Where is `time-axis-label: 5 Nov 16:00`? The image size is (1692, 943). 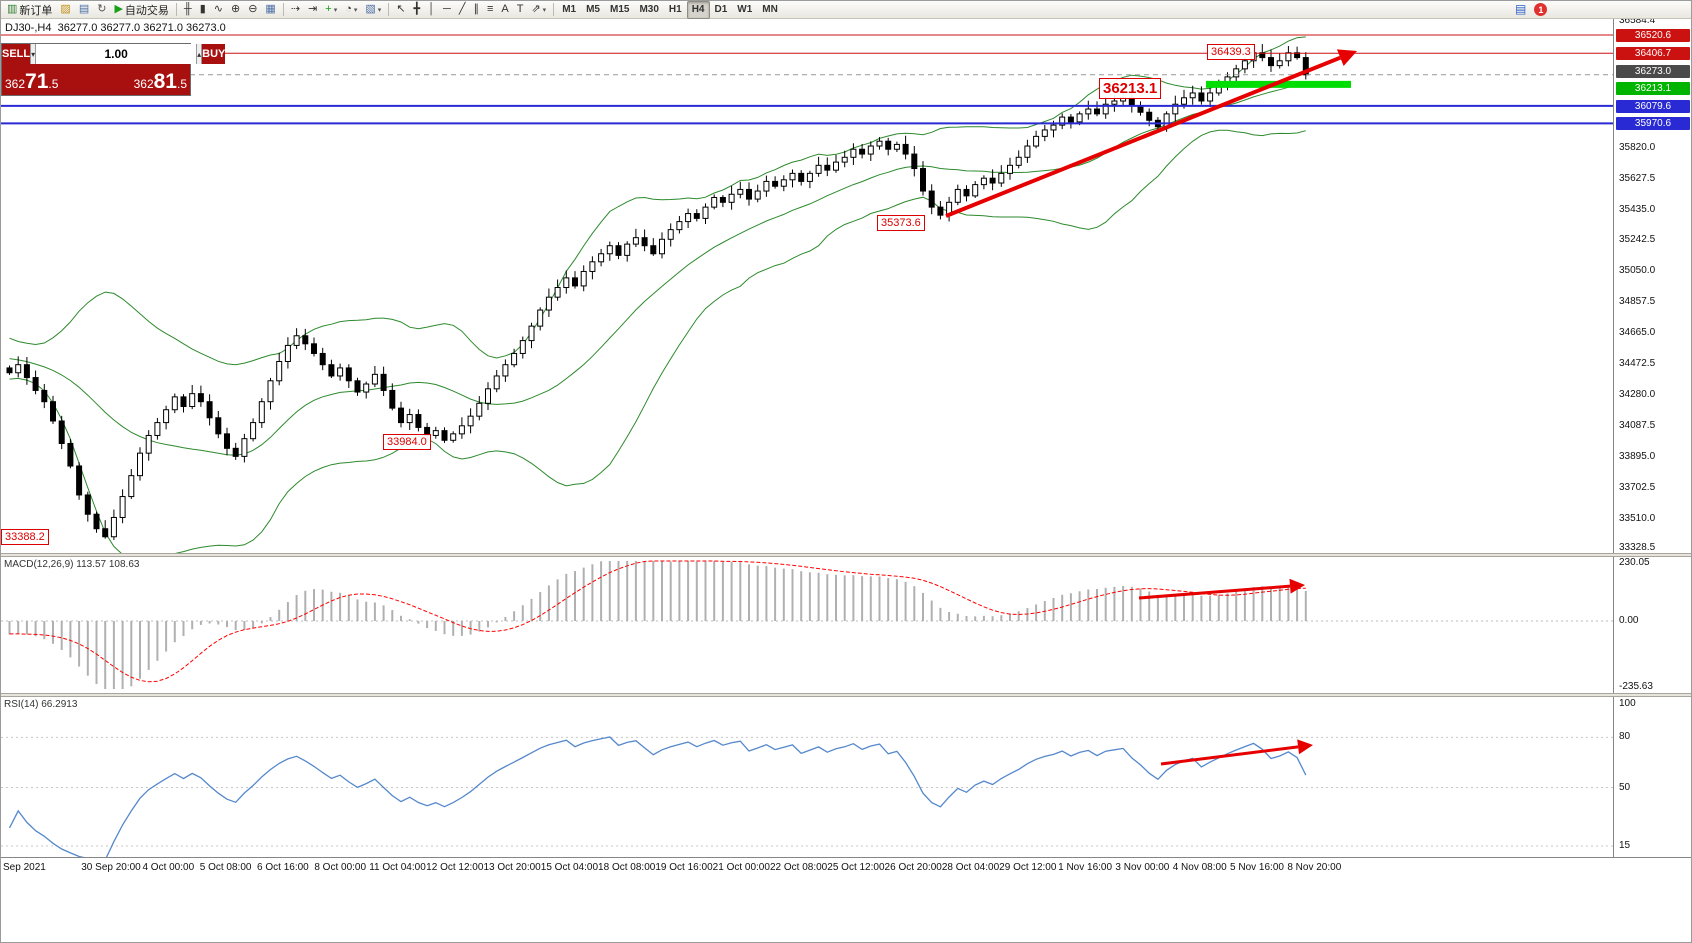 time-axis-label: 5 Nov 16:00 is located at coordinates (1257, 867).